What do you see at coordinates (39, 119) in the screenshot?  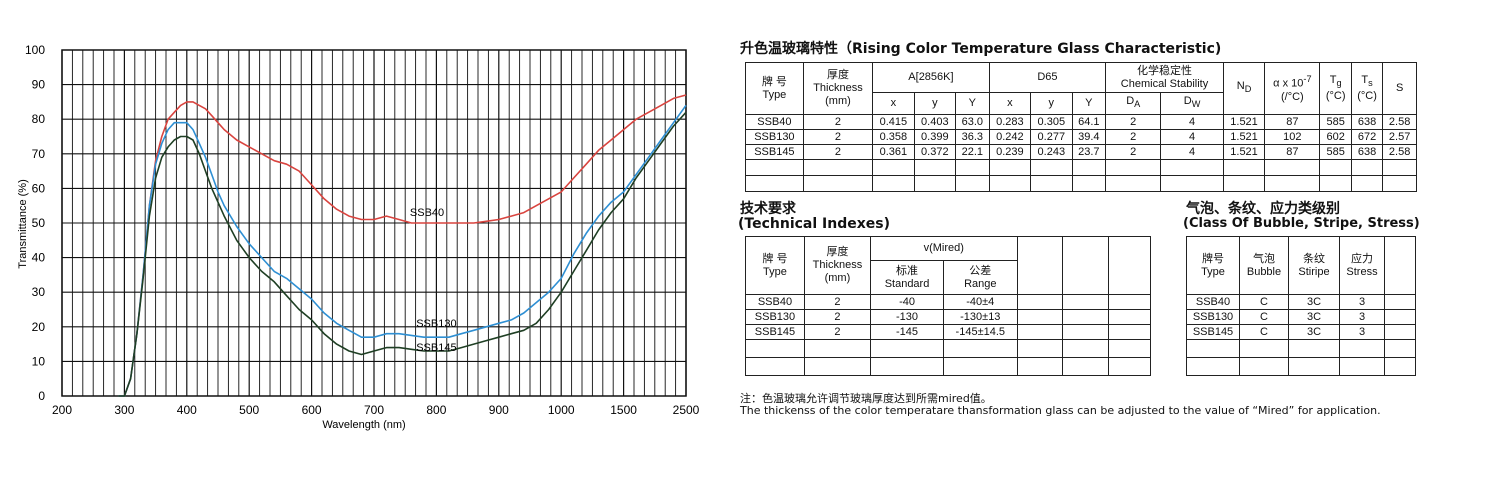 I see `y-tick-label: 80` at bounding box center [39, 119].